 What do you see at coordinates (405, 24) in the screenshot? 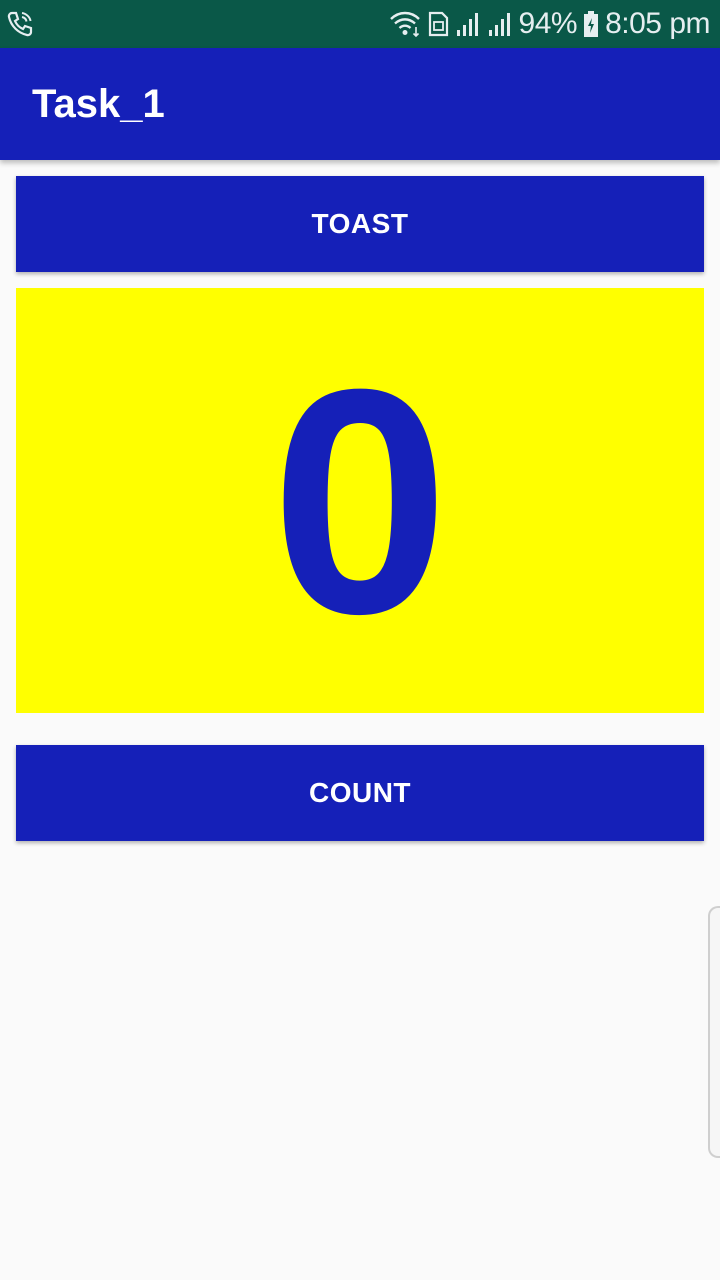
I see `wifi-icon` at bounding box center [405, 24].